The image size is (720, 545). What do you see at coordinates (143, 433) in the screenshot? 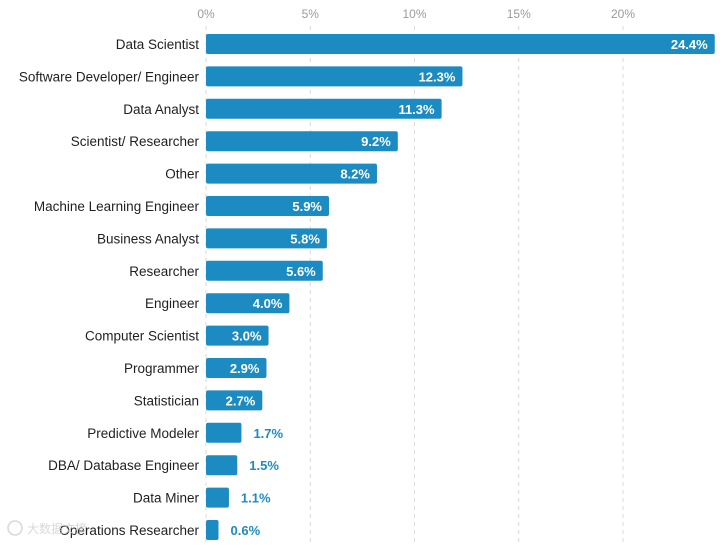
I see `category-label: Predictive Modeler` at bounding box center [143, 433].